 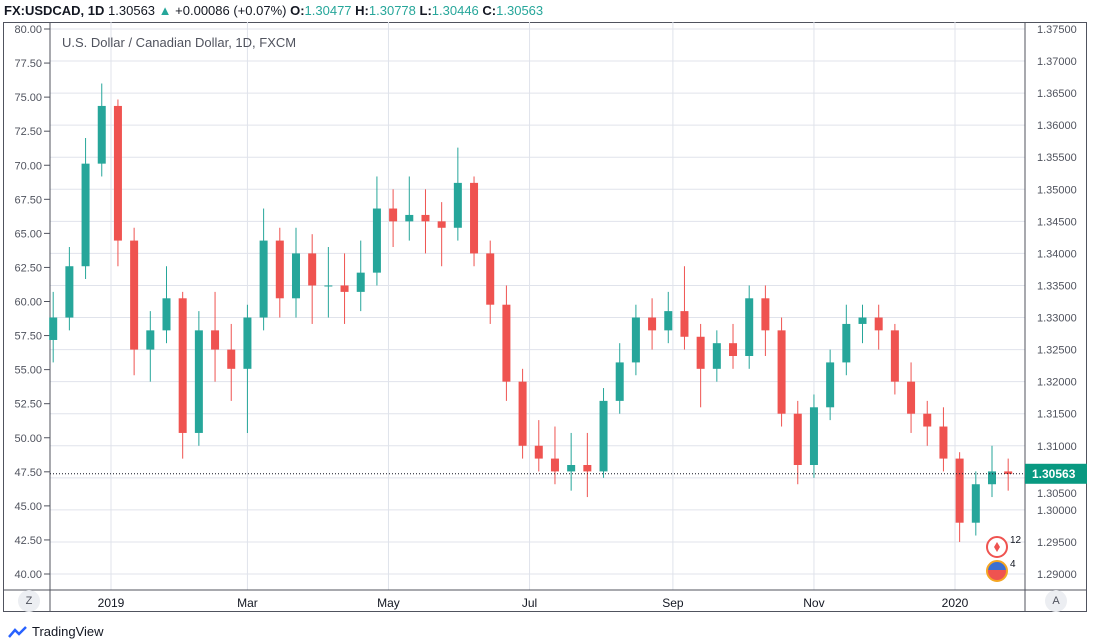 What do you see at coordinates (813, 603) in the screenshot?
I see `x-axis-tick: Nov` at bounding box center [813, 603].